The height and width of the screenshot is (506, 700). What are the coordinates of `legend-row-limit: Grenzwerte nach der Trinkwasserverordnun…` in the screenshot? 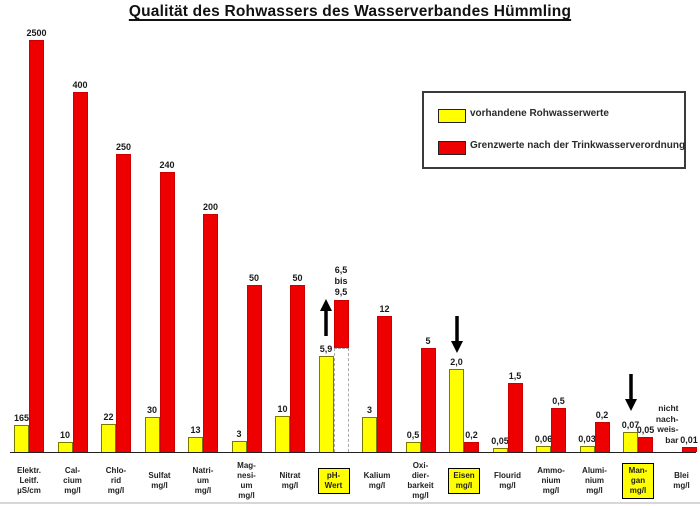 It's located at (554, 148).